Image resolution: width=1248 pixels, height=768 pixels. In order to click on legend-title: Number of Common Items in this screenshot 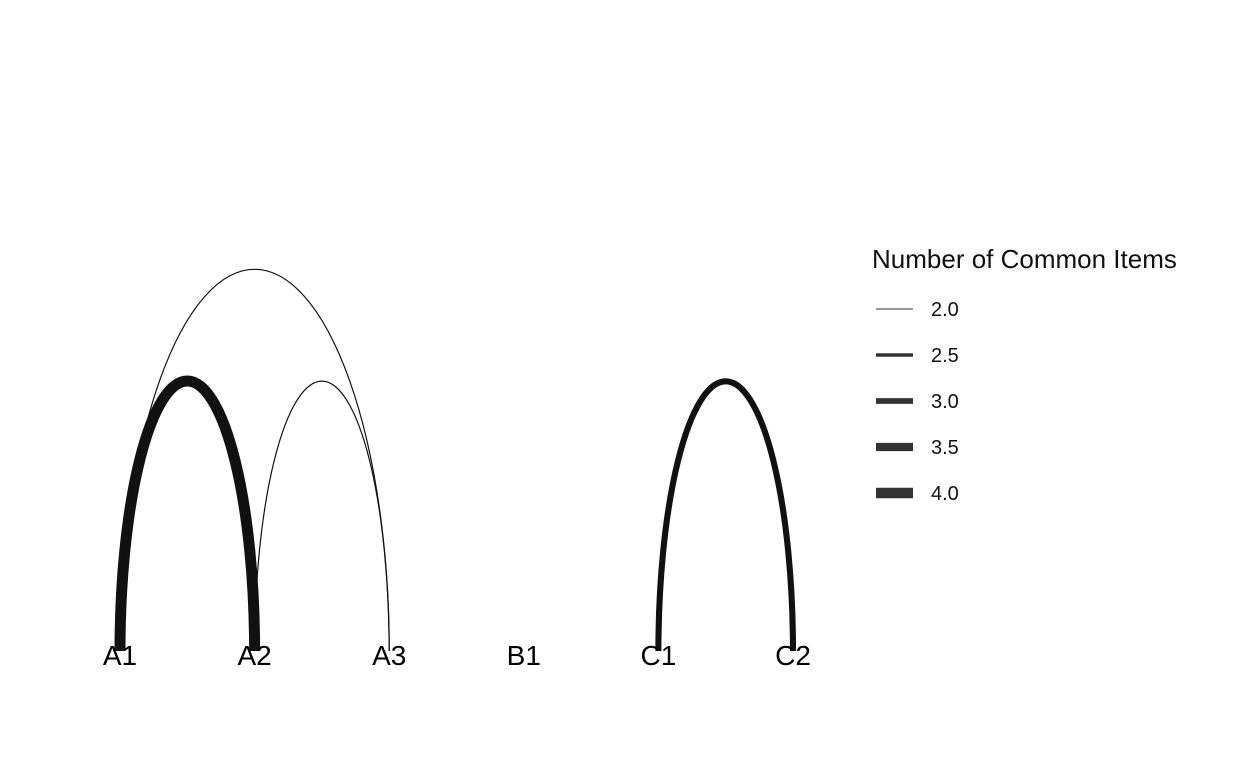, I will do `click(1024, 259)`.